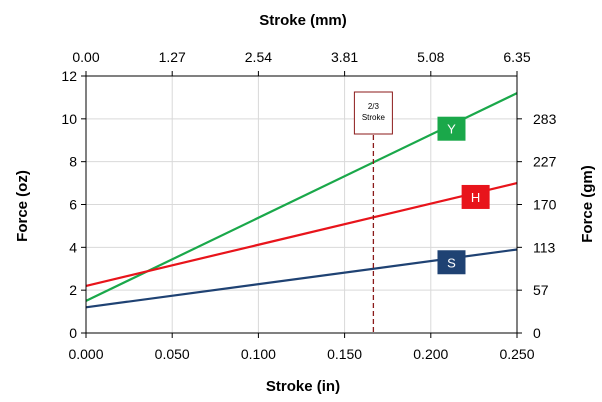 This screenshot has height=402, width=602. I want to click on right-tick-label: 57, so click(541, 290).